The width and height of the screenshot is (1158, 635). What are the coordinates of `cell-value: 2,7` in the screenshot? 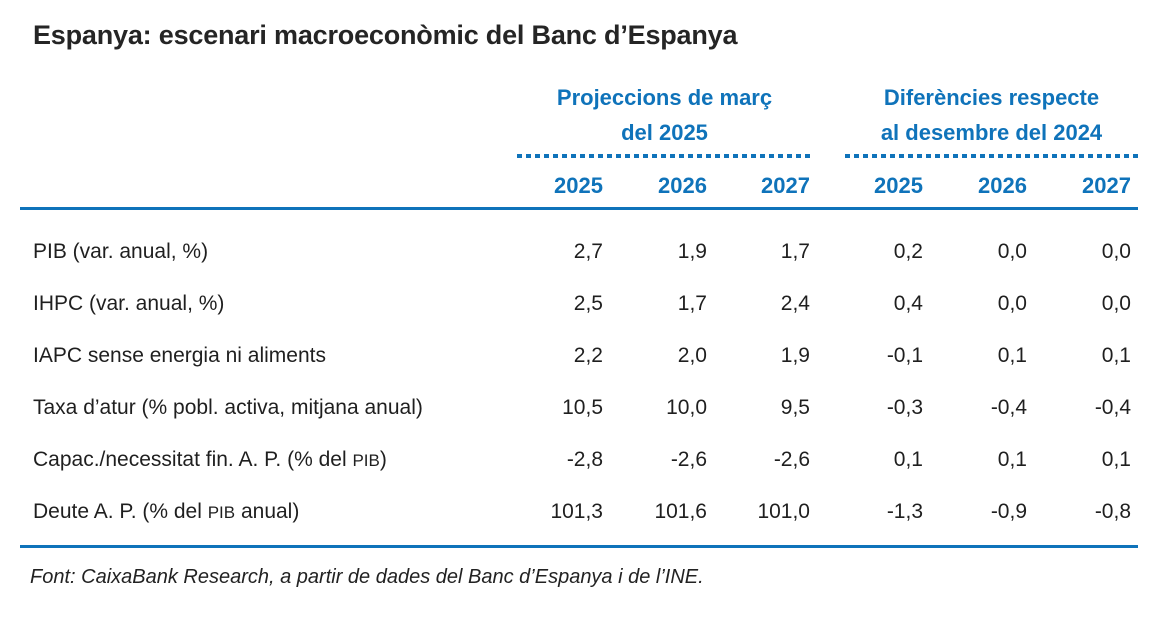 It's located at (588, 251).